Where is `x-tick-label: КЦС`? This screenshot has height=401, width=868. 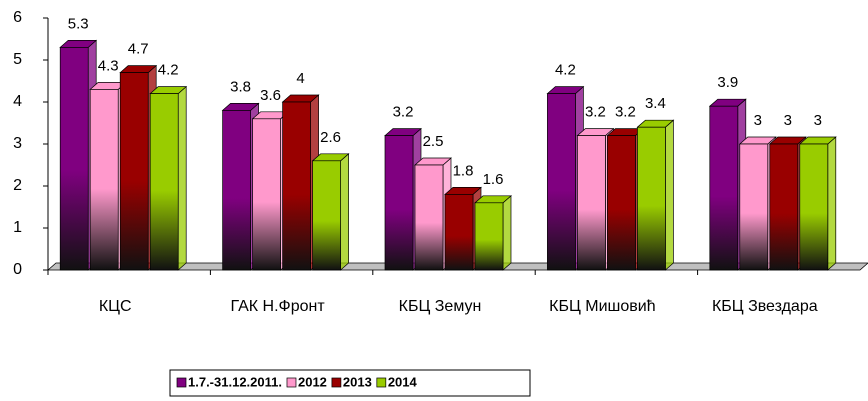 x-tick-label: КЦС is located at coordinates (115, 306).